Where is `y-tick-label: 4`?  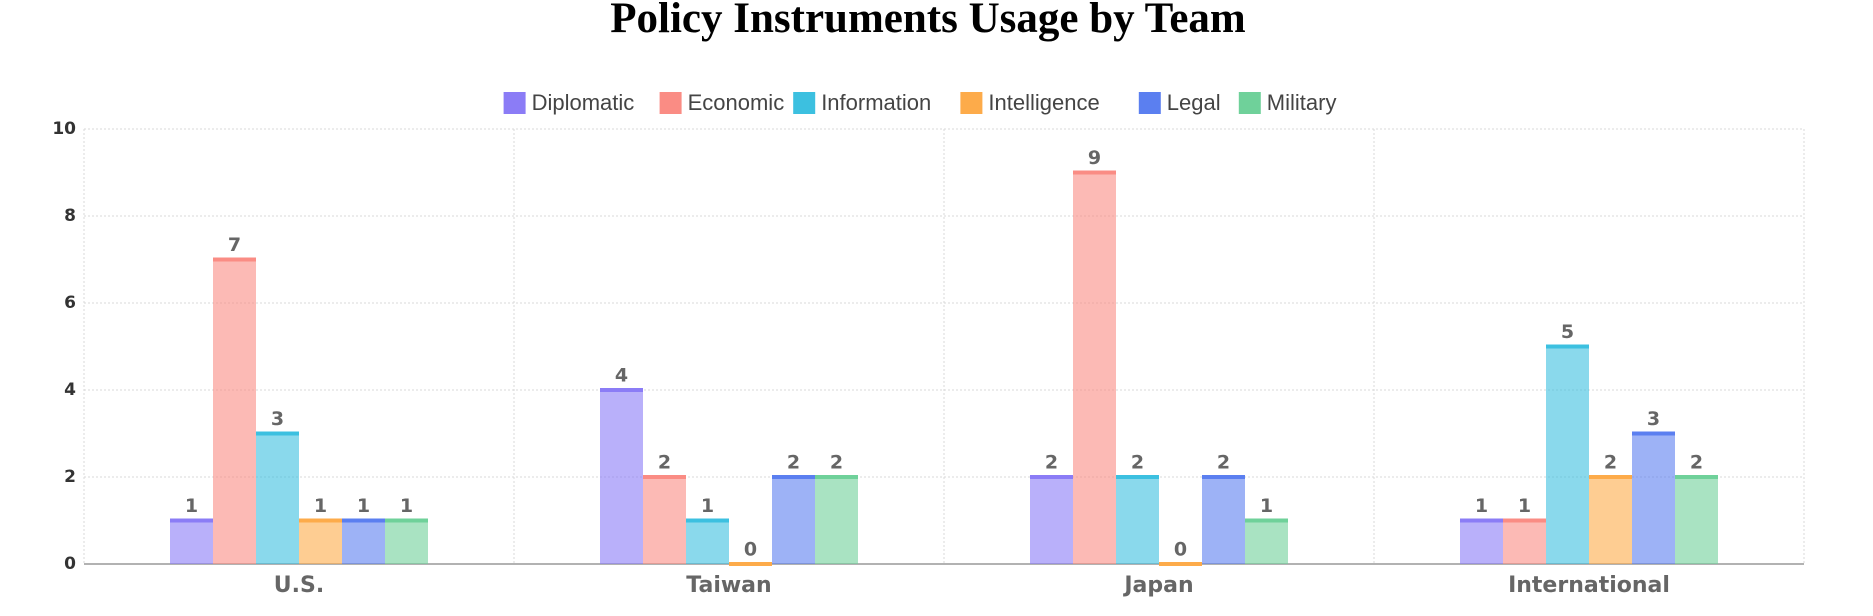 y-tick-label: 4 is located at coordinates (70, 390).